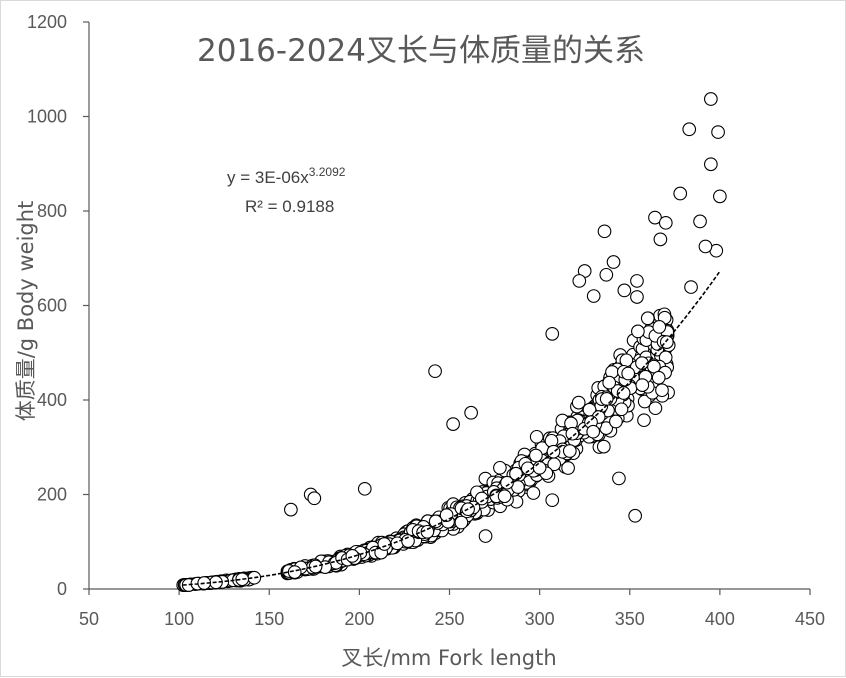 This screenshot has width=846, height=678. What do you see at coordinates (52, 400) in the screenshot?
I see `y-tick-label: 400` at bounding box center [52, 400].